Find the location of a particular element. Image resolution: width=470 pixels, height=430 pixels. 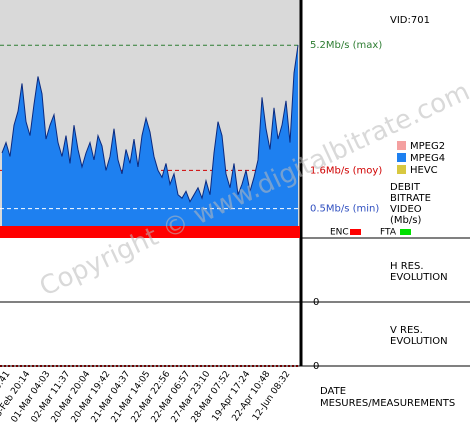

y-axis-label: (Mb/s) is located at coordinates (405, 220).